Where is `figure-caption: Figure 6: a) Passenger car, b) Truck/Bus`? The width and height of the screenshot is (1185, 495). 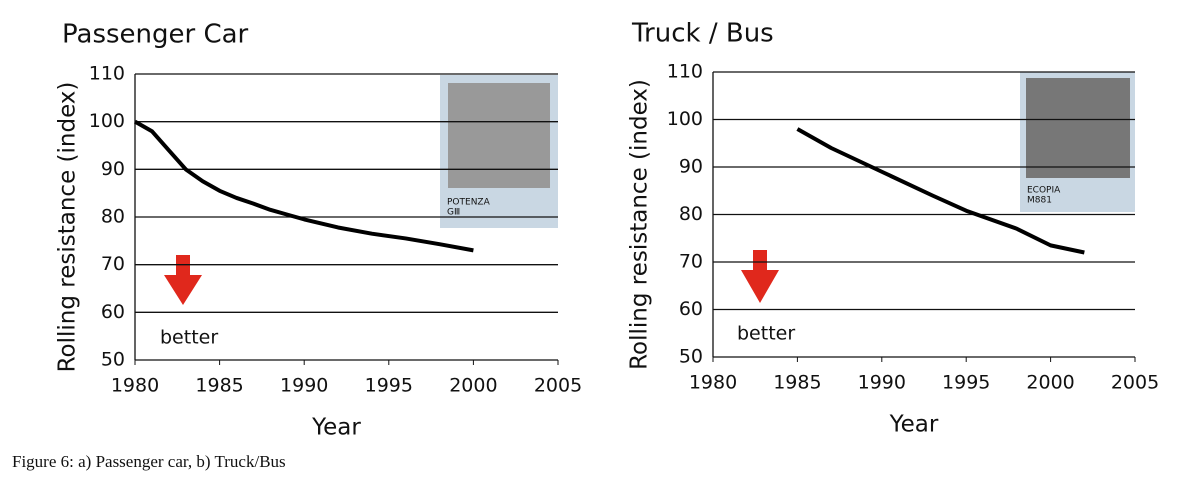 figure-caption: Figure 6: a) Passenger car, b) Truck/Bus is located at coordinates (149, 461).